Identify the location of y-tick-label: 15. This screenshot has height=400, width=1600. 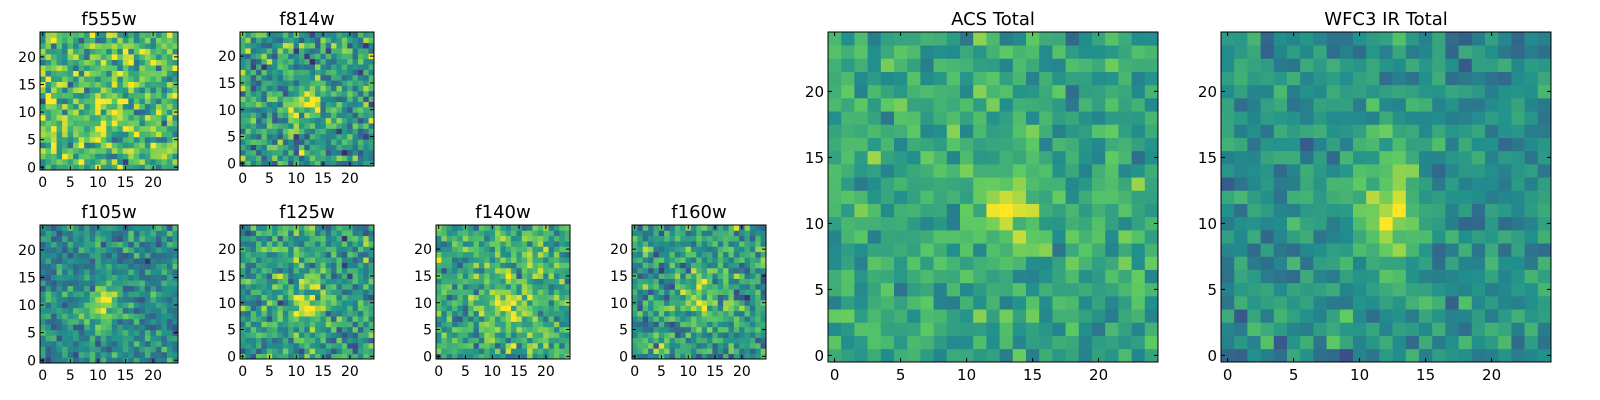
(814, 158).